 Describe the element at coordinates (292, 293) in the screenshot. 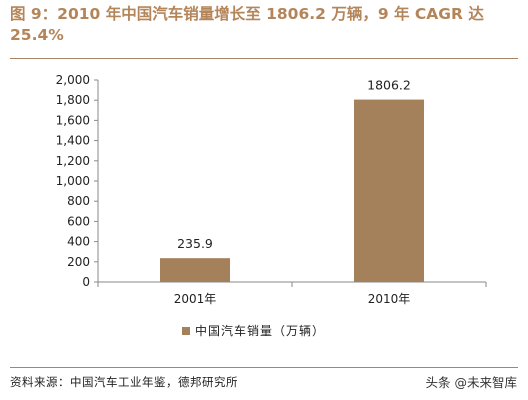

I see `x-axis: 2001年 2010年` at that location.